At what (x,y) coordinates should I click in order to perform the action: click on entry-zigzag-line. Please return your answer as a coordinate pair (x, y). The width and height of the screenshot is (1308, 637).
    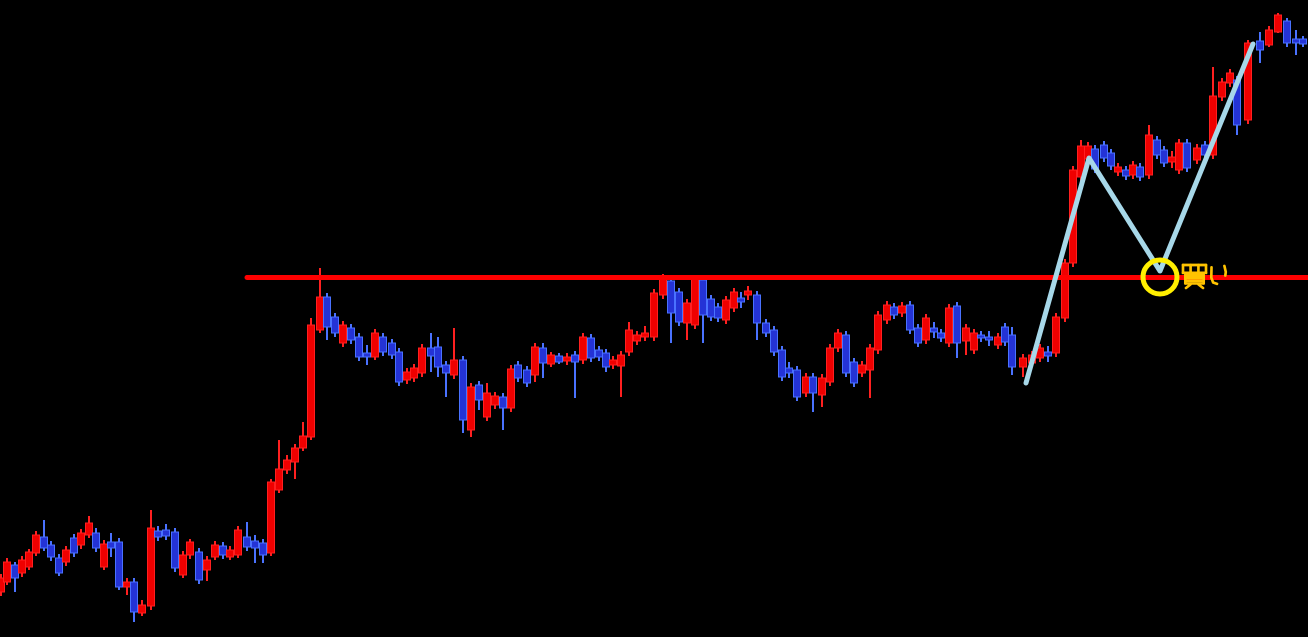
    Looking at the image, I should click on (1139, 213).